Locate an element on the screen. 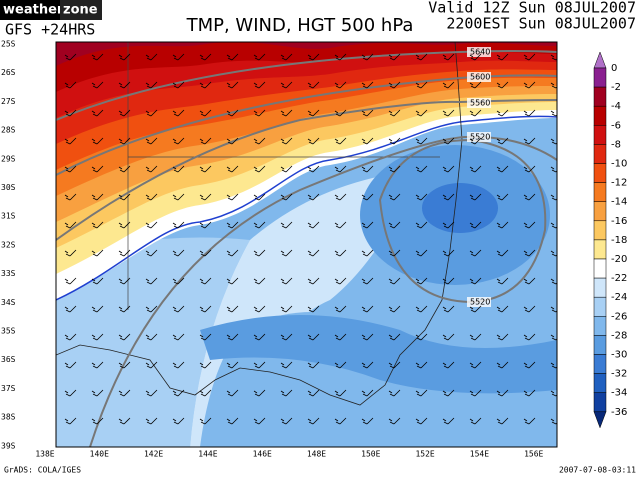 The width and height of the screenshot is (640, 480). contour-label: 5600 is located at coordinates (480, 77).